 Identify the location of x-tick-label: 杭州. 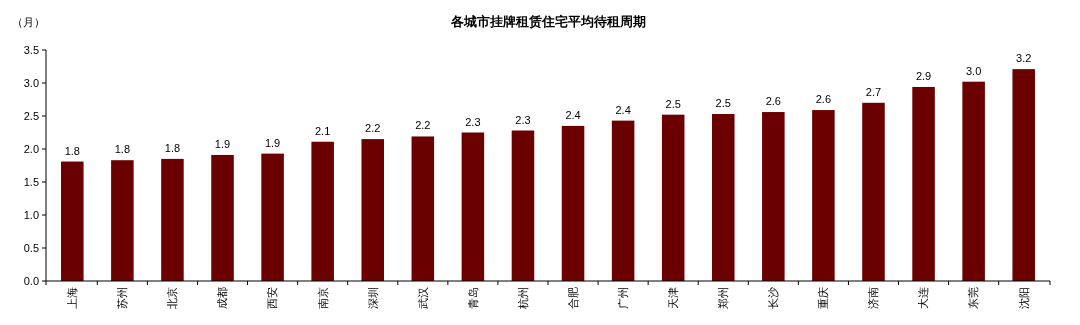
(522, 298).